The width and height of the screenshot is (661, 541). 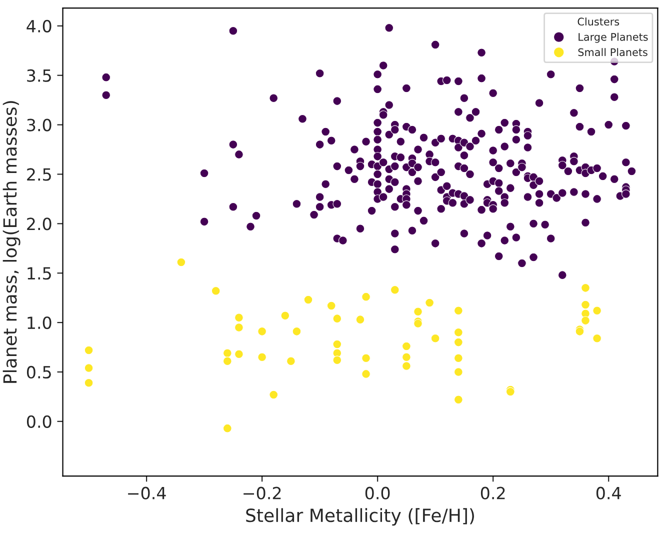 What do you see at coordinates (40, 323) in the screenshot?
I see `y-tick-label: 1.0` at bounding box center [40, 323].